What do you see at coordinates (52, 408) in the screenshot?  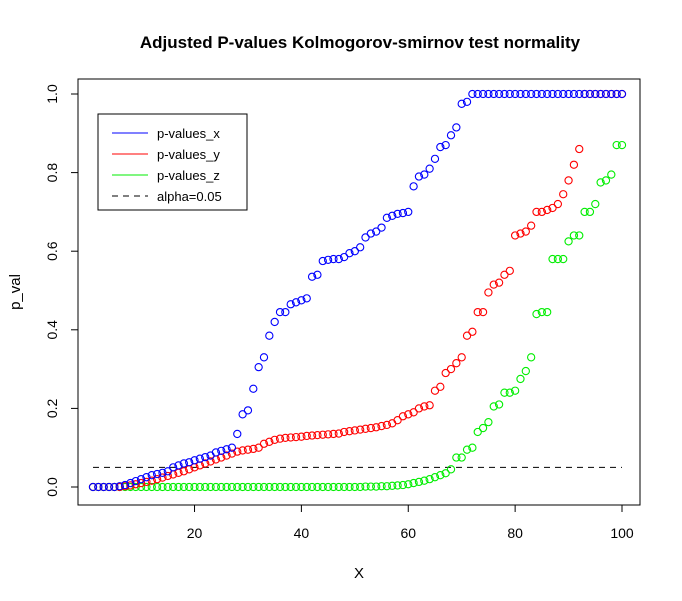 I see `y-tick-label: 0.2` at bounding box center [52, 408].